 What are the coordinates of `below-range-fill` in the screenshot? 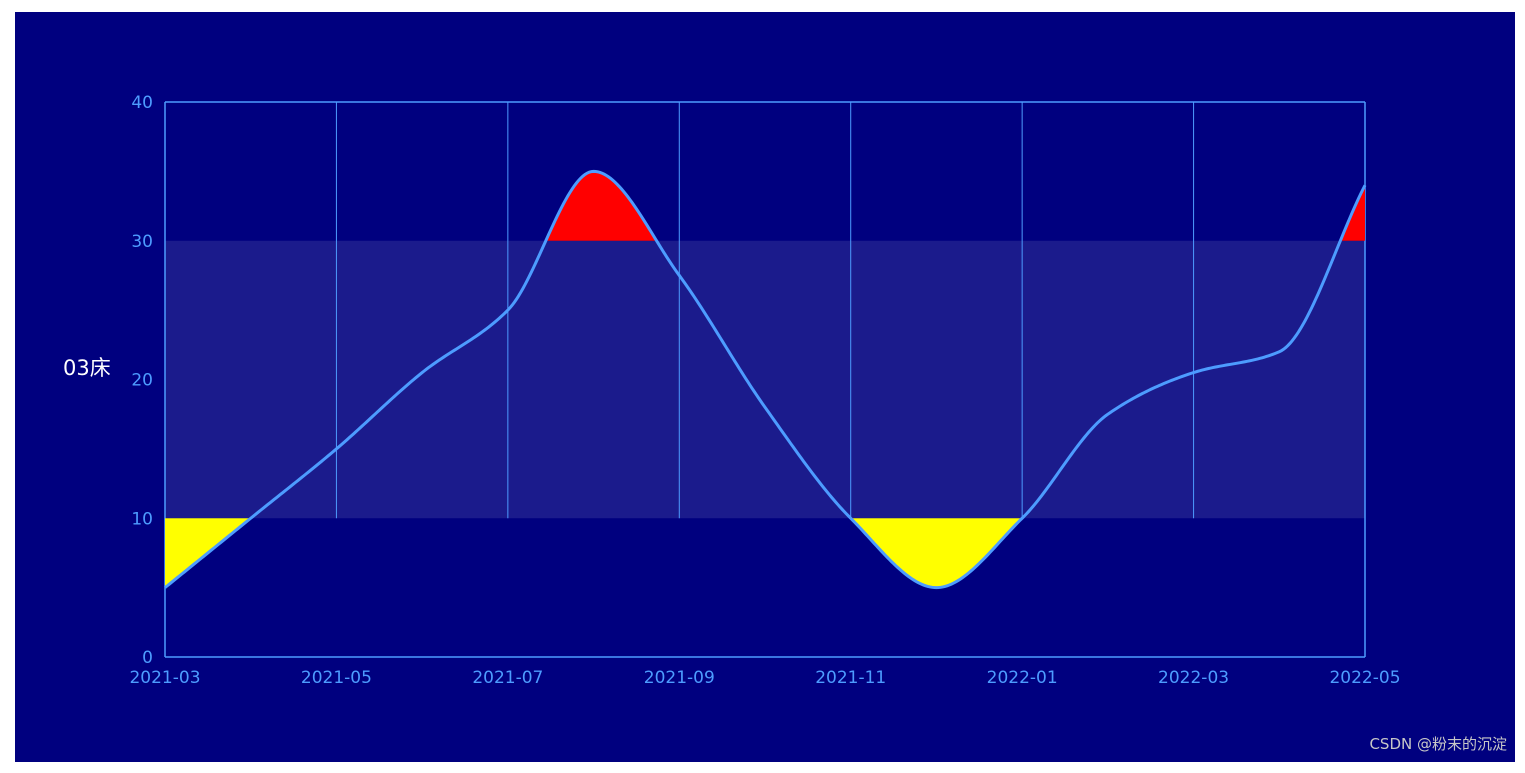 It's located at (936, 553).